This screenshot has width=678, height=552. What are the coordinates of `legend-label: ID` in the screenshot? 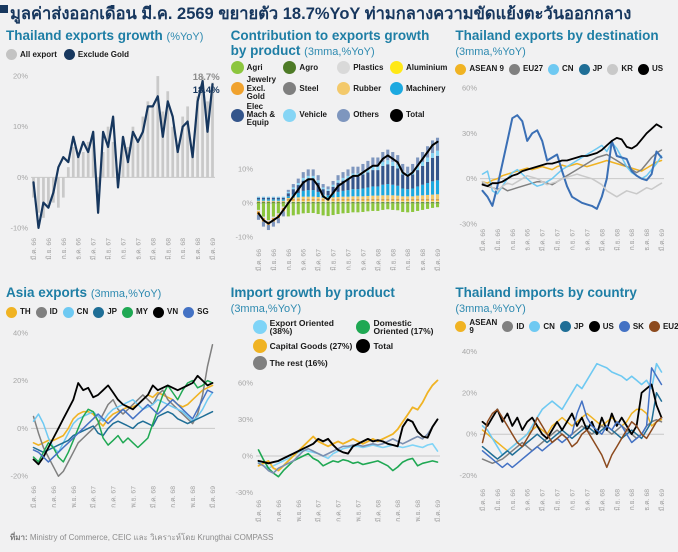 It's located at (54, 312).